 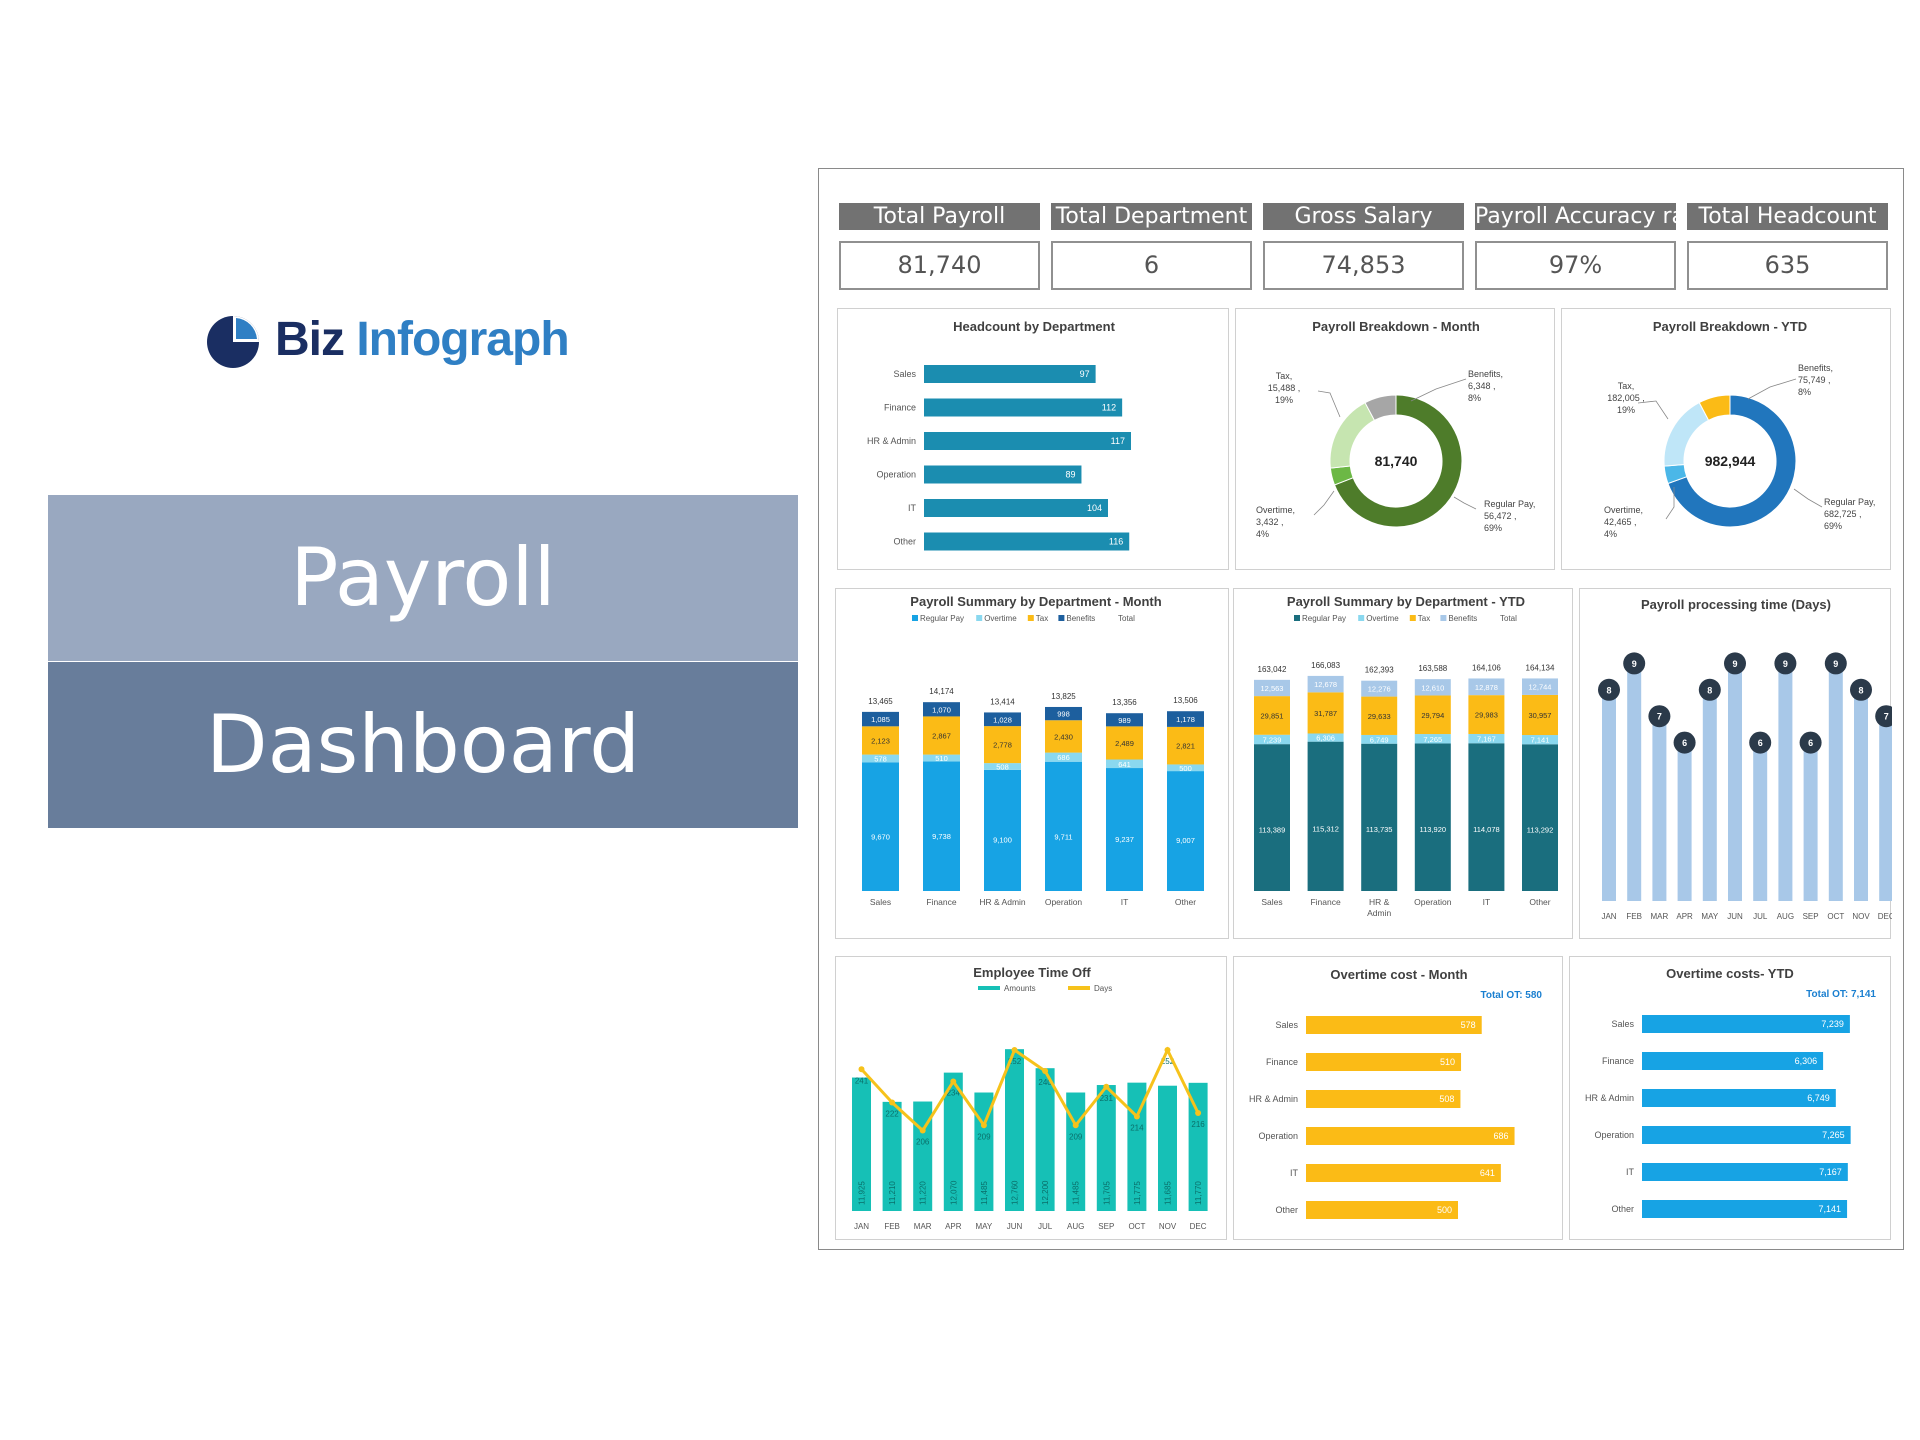 What do you see at coordinates (923, 1142) in the screenshot?
I see `data-label-days-mar: 206` at bounding box center [923, 1142].